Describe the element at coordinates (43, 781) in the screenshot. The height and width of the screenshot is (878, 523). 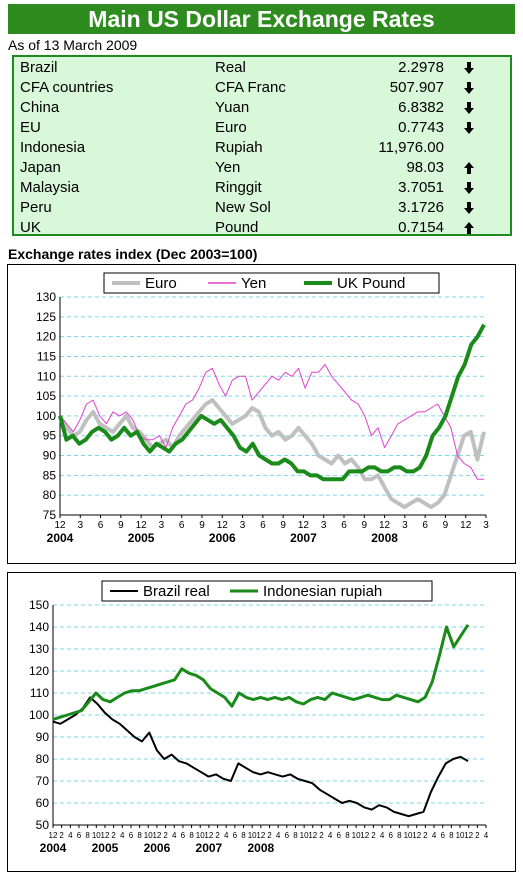
I see `y-tick-label: 70` at that location.